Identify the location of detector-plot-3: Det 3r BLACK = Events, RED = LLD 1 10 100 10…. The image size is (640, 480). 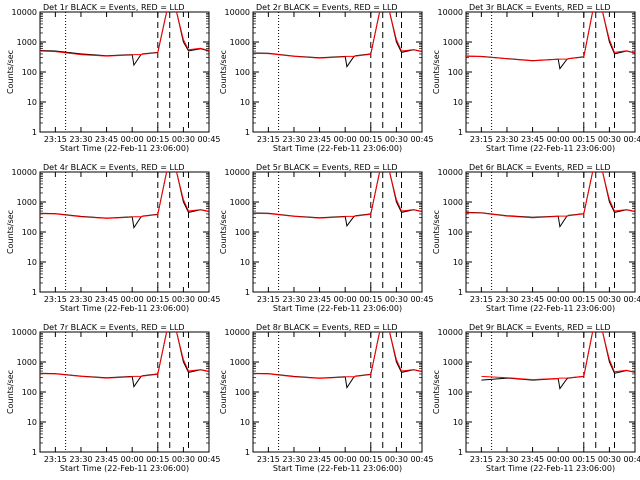
(536, 78).